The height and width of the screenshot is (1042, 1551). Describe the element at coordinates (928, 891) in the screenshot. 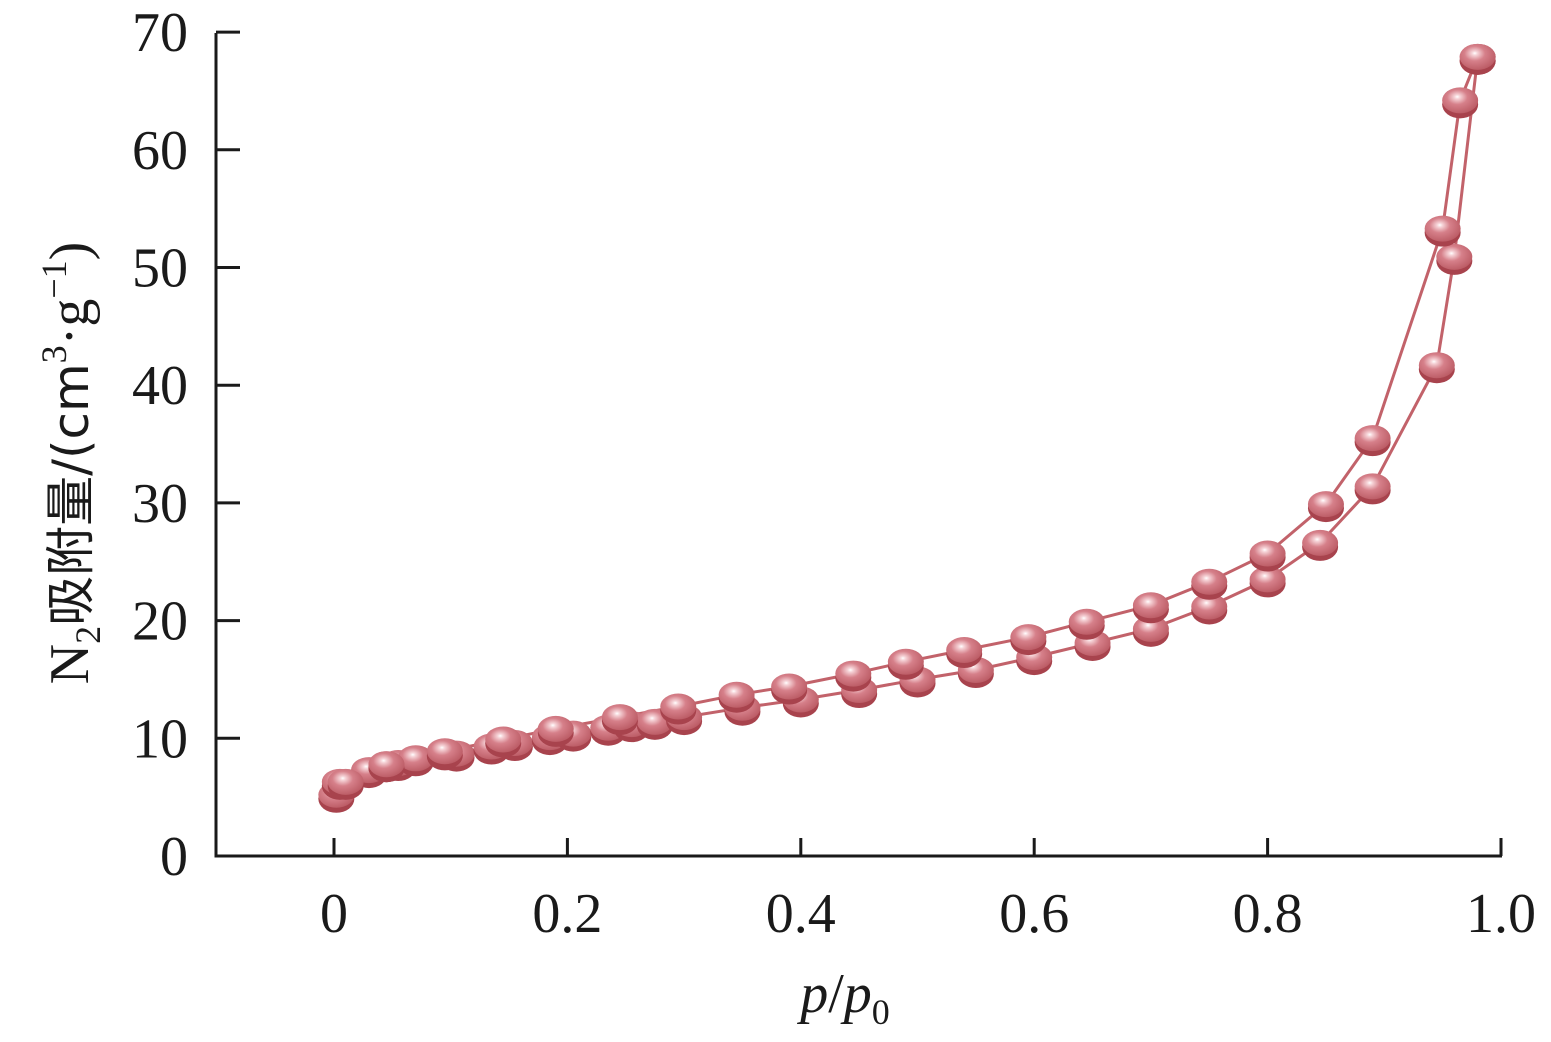

I see `x-axis-ticks: 0 0.2 0.4 0.6 0.8 1.0` at that location.